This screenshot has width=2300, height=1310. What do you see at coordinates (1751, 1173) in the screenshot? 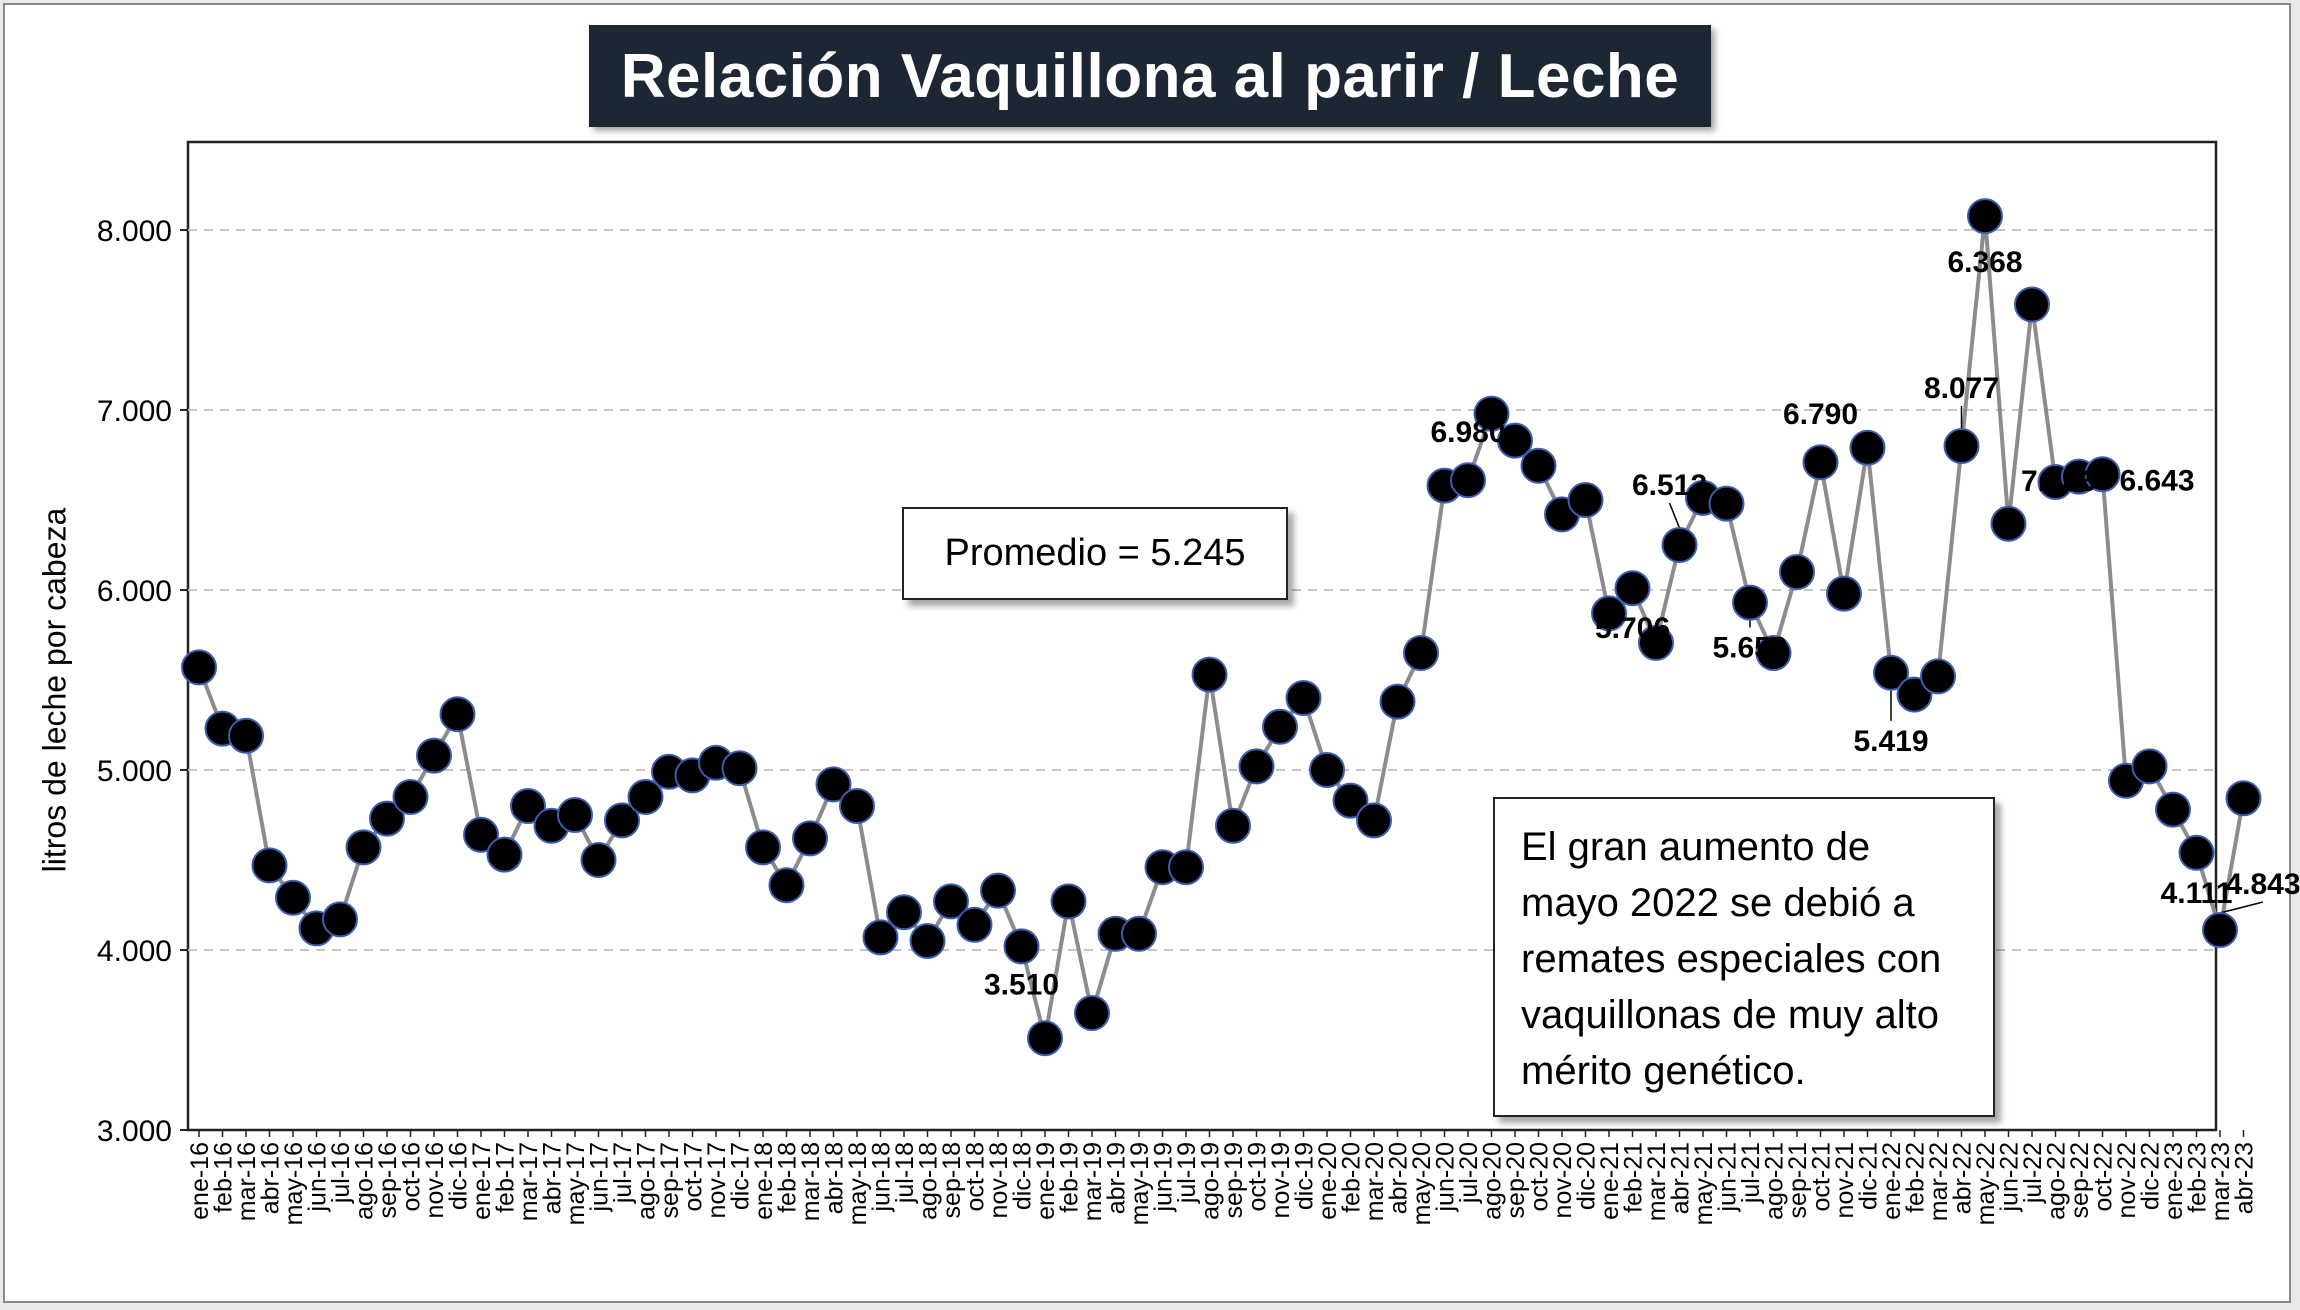
I see `x-tick-label: jul-21` at bounding box center [1751, 1173].